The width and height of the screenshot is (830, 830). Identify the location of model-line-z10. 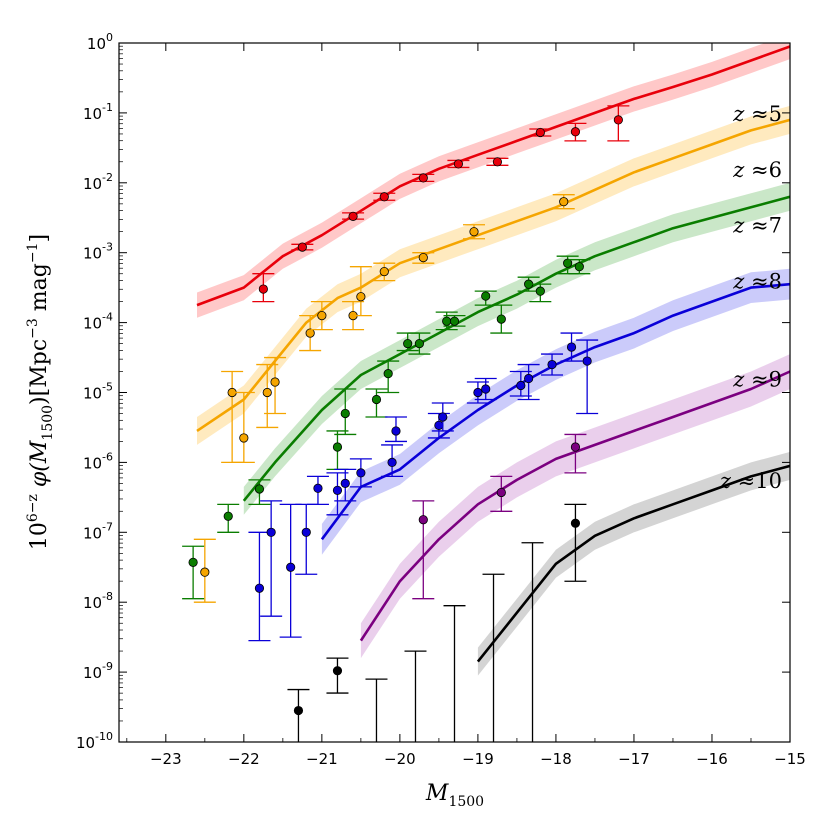
(633, 563).